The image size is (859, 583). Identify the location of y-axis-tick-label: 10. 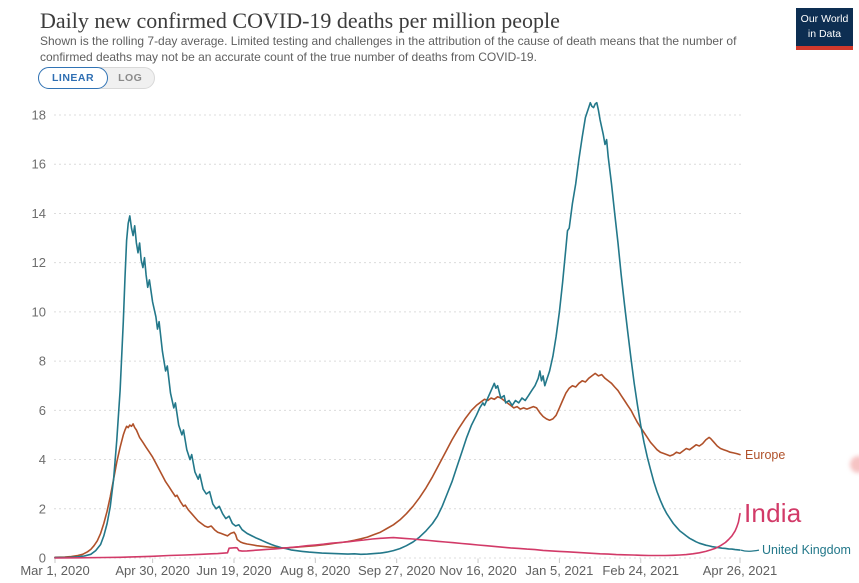
(39, 311).